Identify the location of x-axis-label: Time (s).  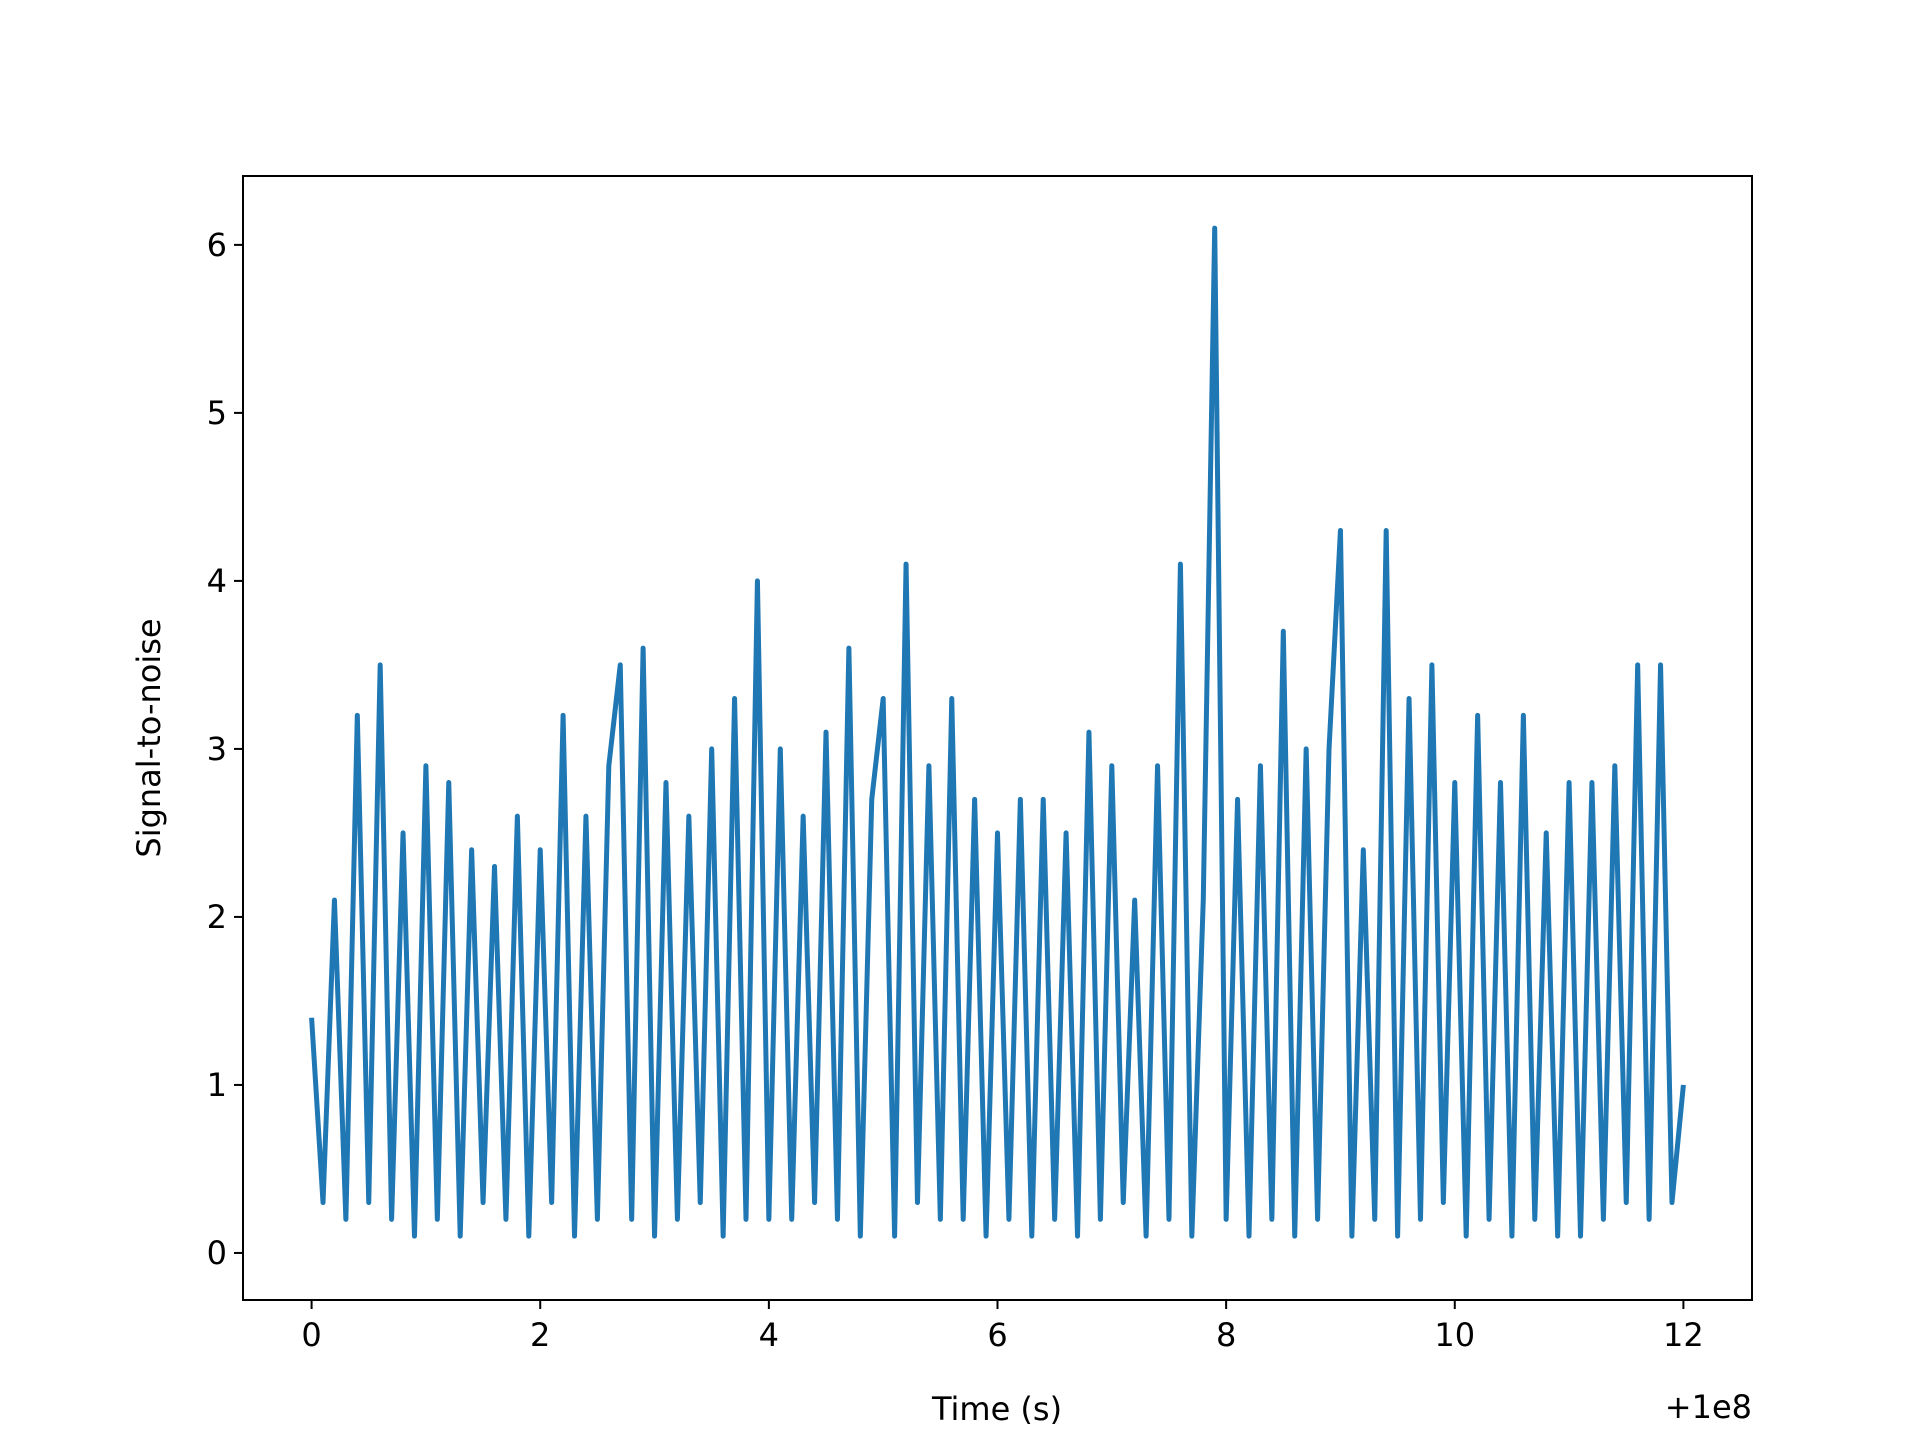
(996, 1409).